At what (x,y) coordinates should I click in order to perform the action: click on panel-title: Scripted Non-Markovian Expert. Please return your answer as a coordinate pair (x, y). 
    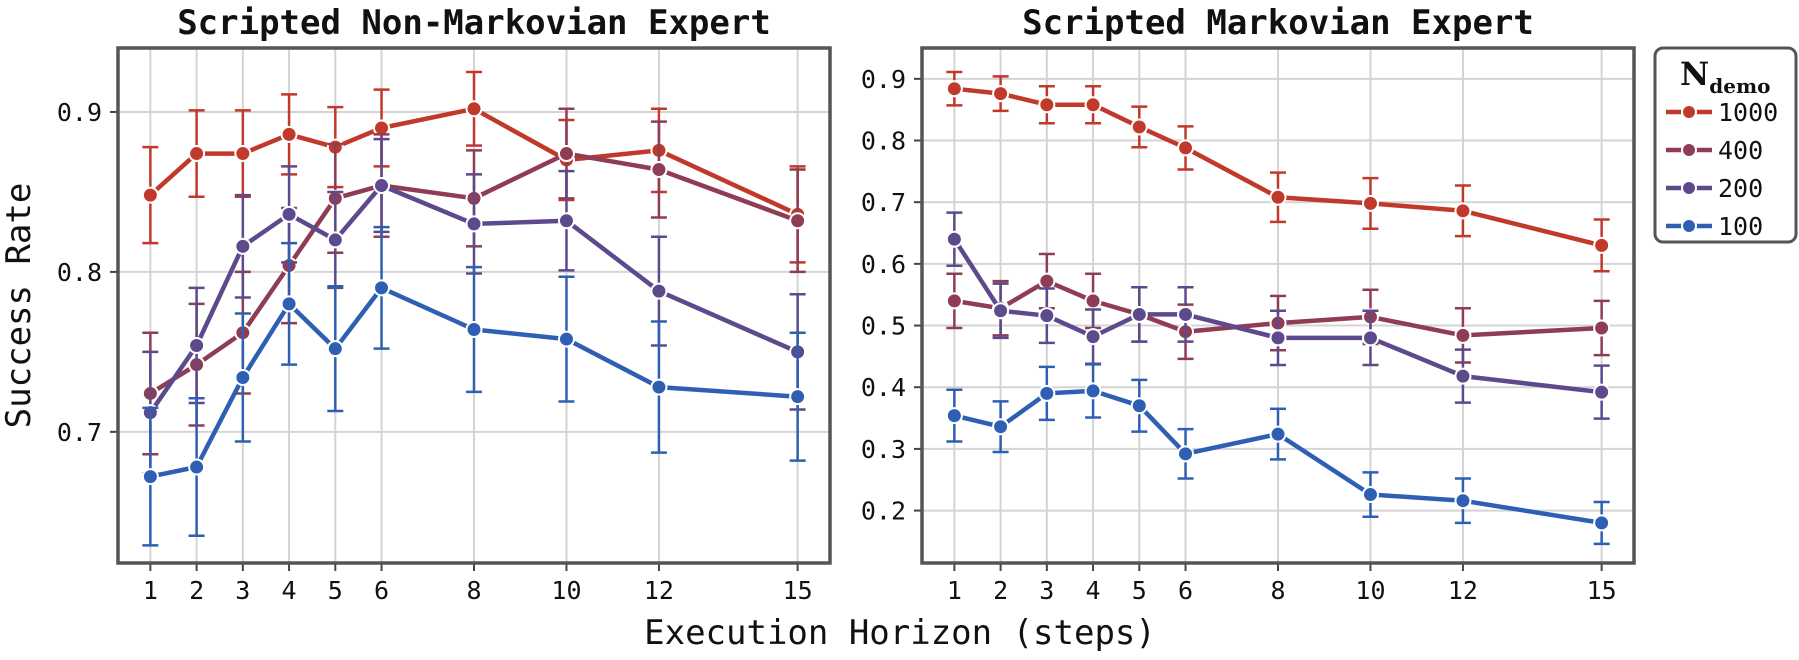
    Looking at the image, I should click on (474, 23).